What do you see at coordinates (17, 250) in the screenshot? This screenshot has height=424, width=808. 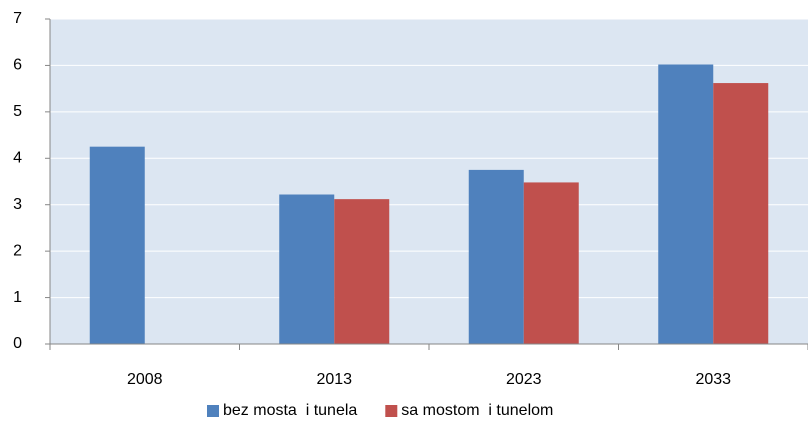 I see `y-tick-label: 2` at bounding box center [17, 250].